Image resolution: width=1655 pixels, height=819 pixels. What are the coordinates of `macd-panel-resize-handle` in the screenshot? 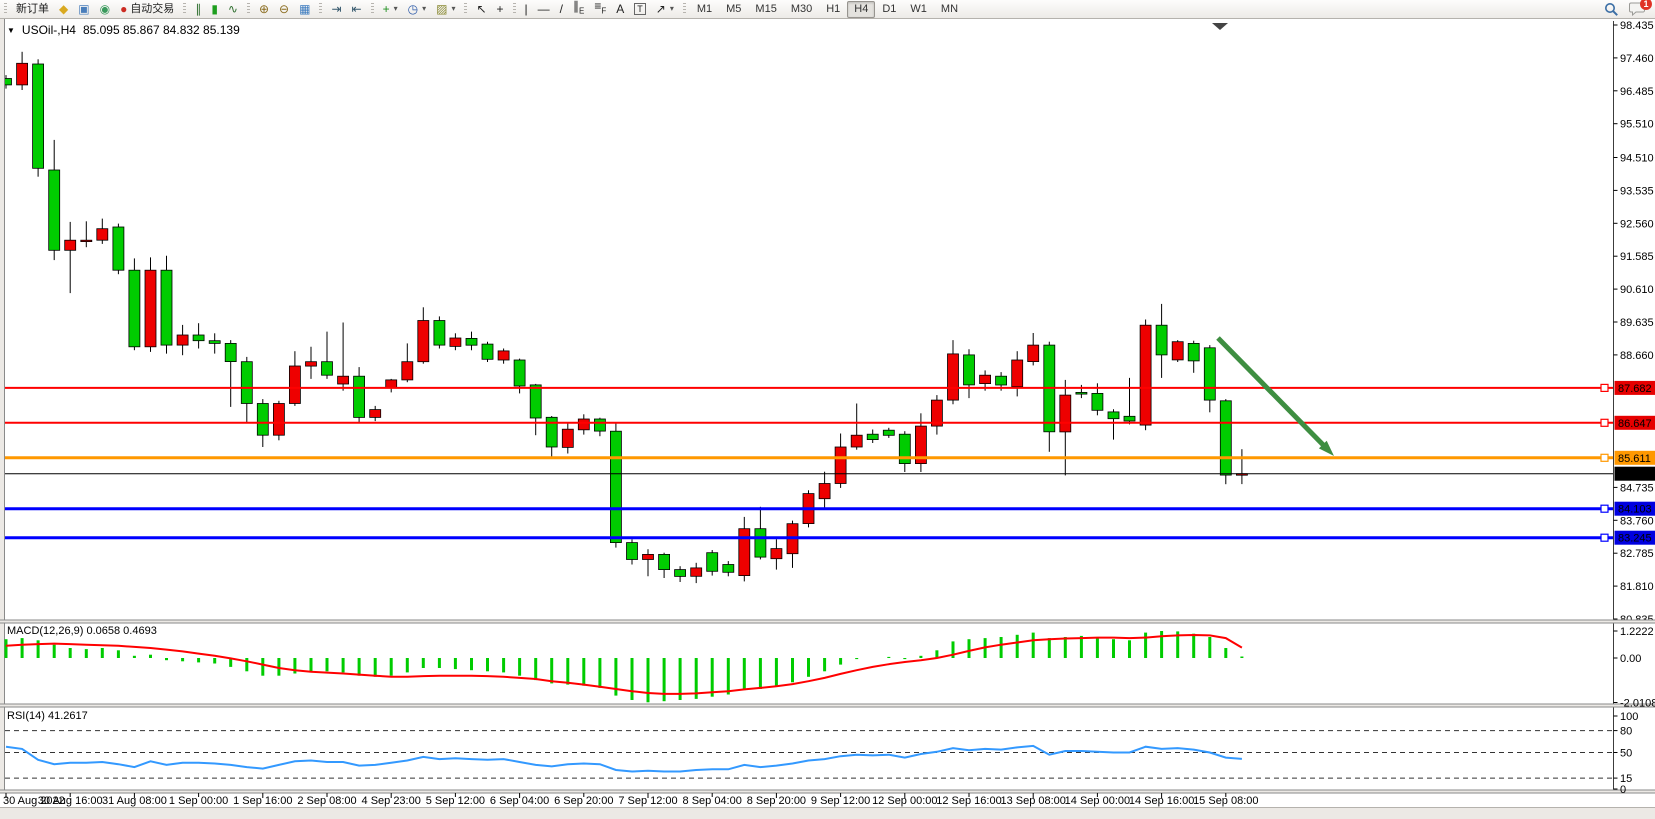 It's located at (806, 621).